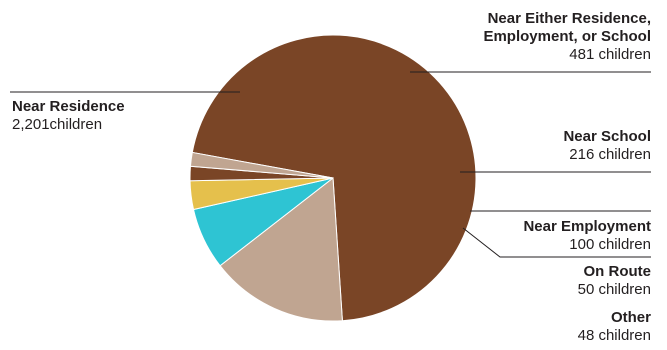 Image resolution: width=667 pixels, height=350 pixels. I want to click on slice-name-near-either: Near Either Residence,, so click(569, 18).